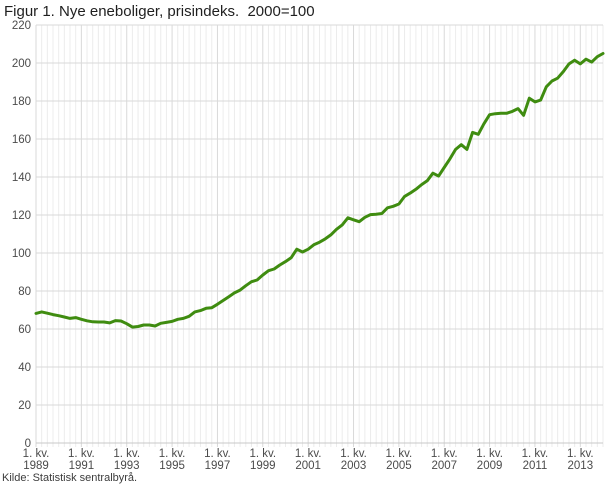  What do you see at coordinates (21, 64) in the screenshot?
I see `y-axis-tick-label: 200` at bounding box center [21, 64].